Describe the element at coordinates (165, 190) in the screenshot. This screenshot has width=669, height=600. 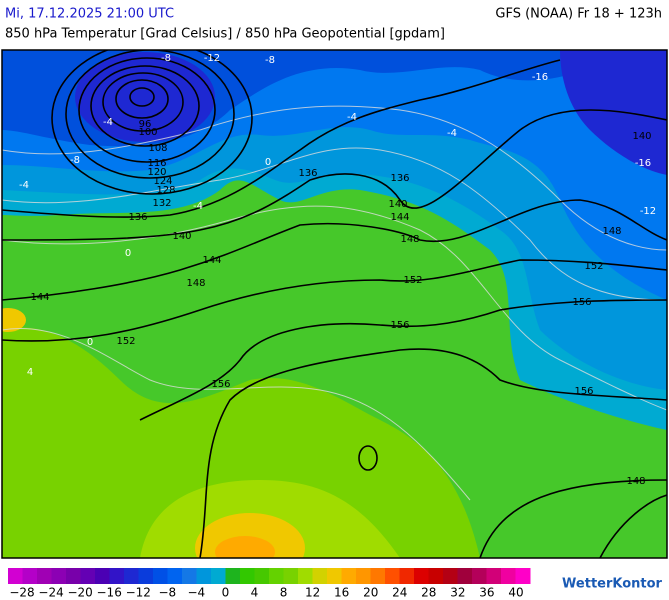
I see `contour-label: 128` at that location.